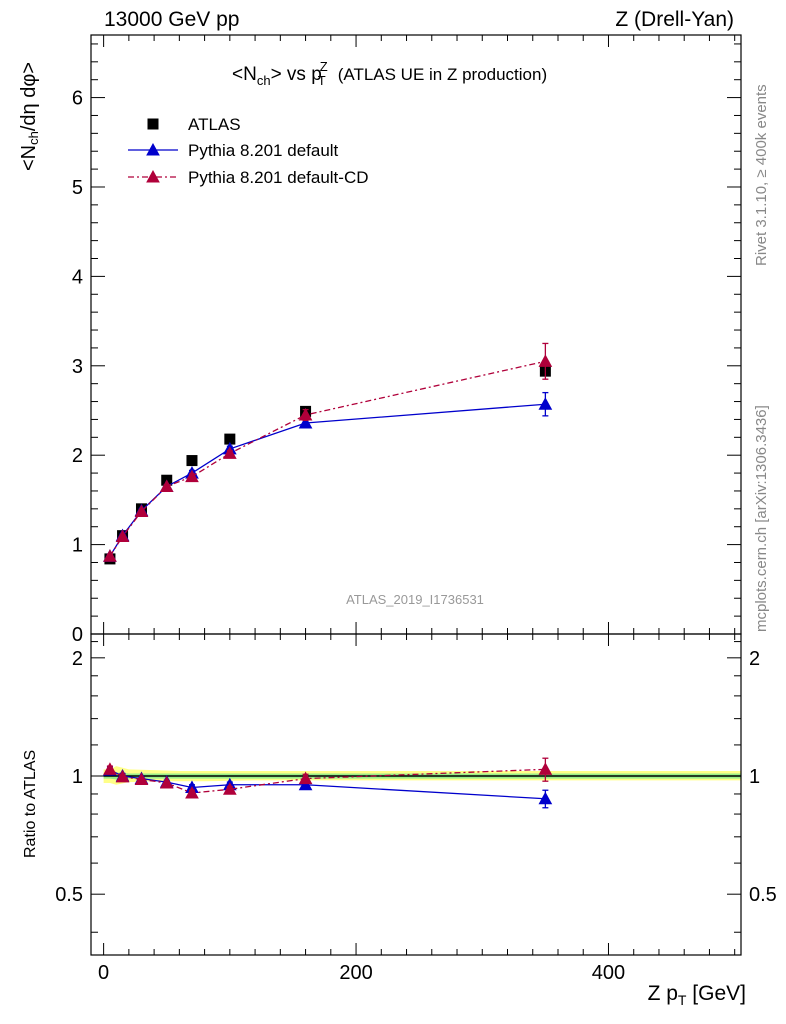  I want to click on x-tick-label: 0, so click(103, 973).